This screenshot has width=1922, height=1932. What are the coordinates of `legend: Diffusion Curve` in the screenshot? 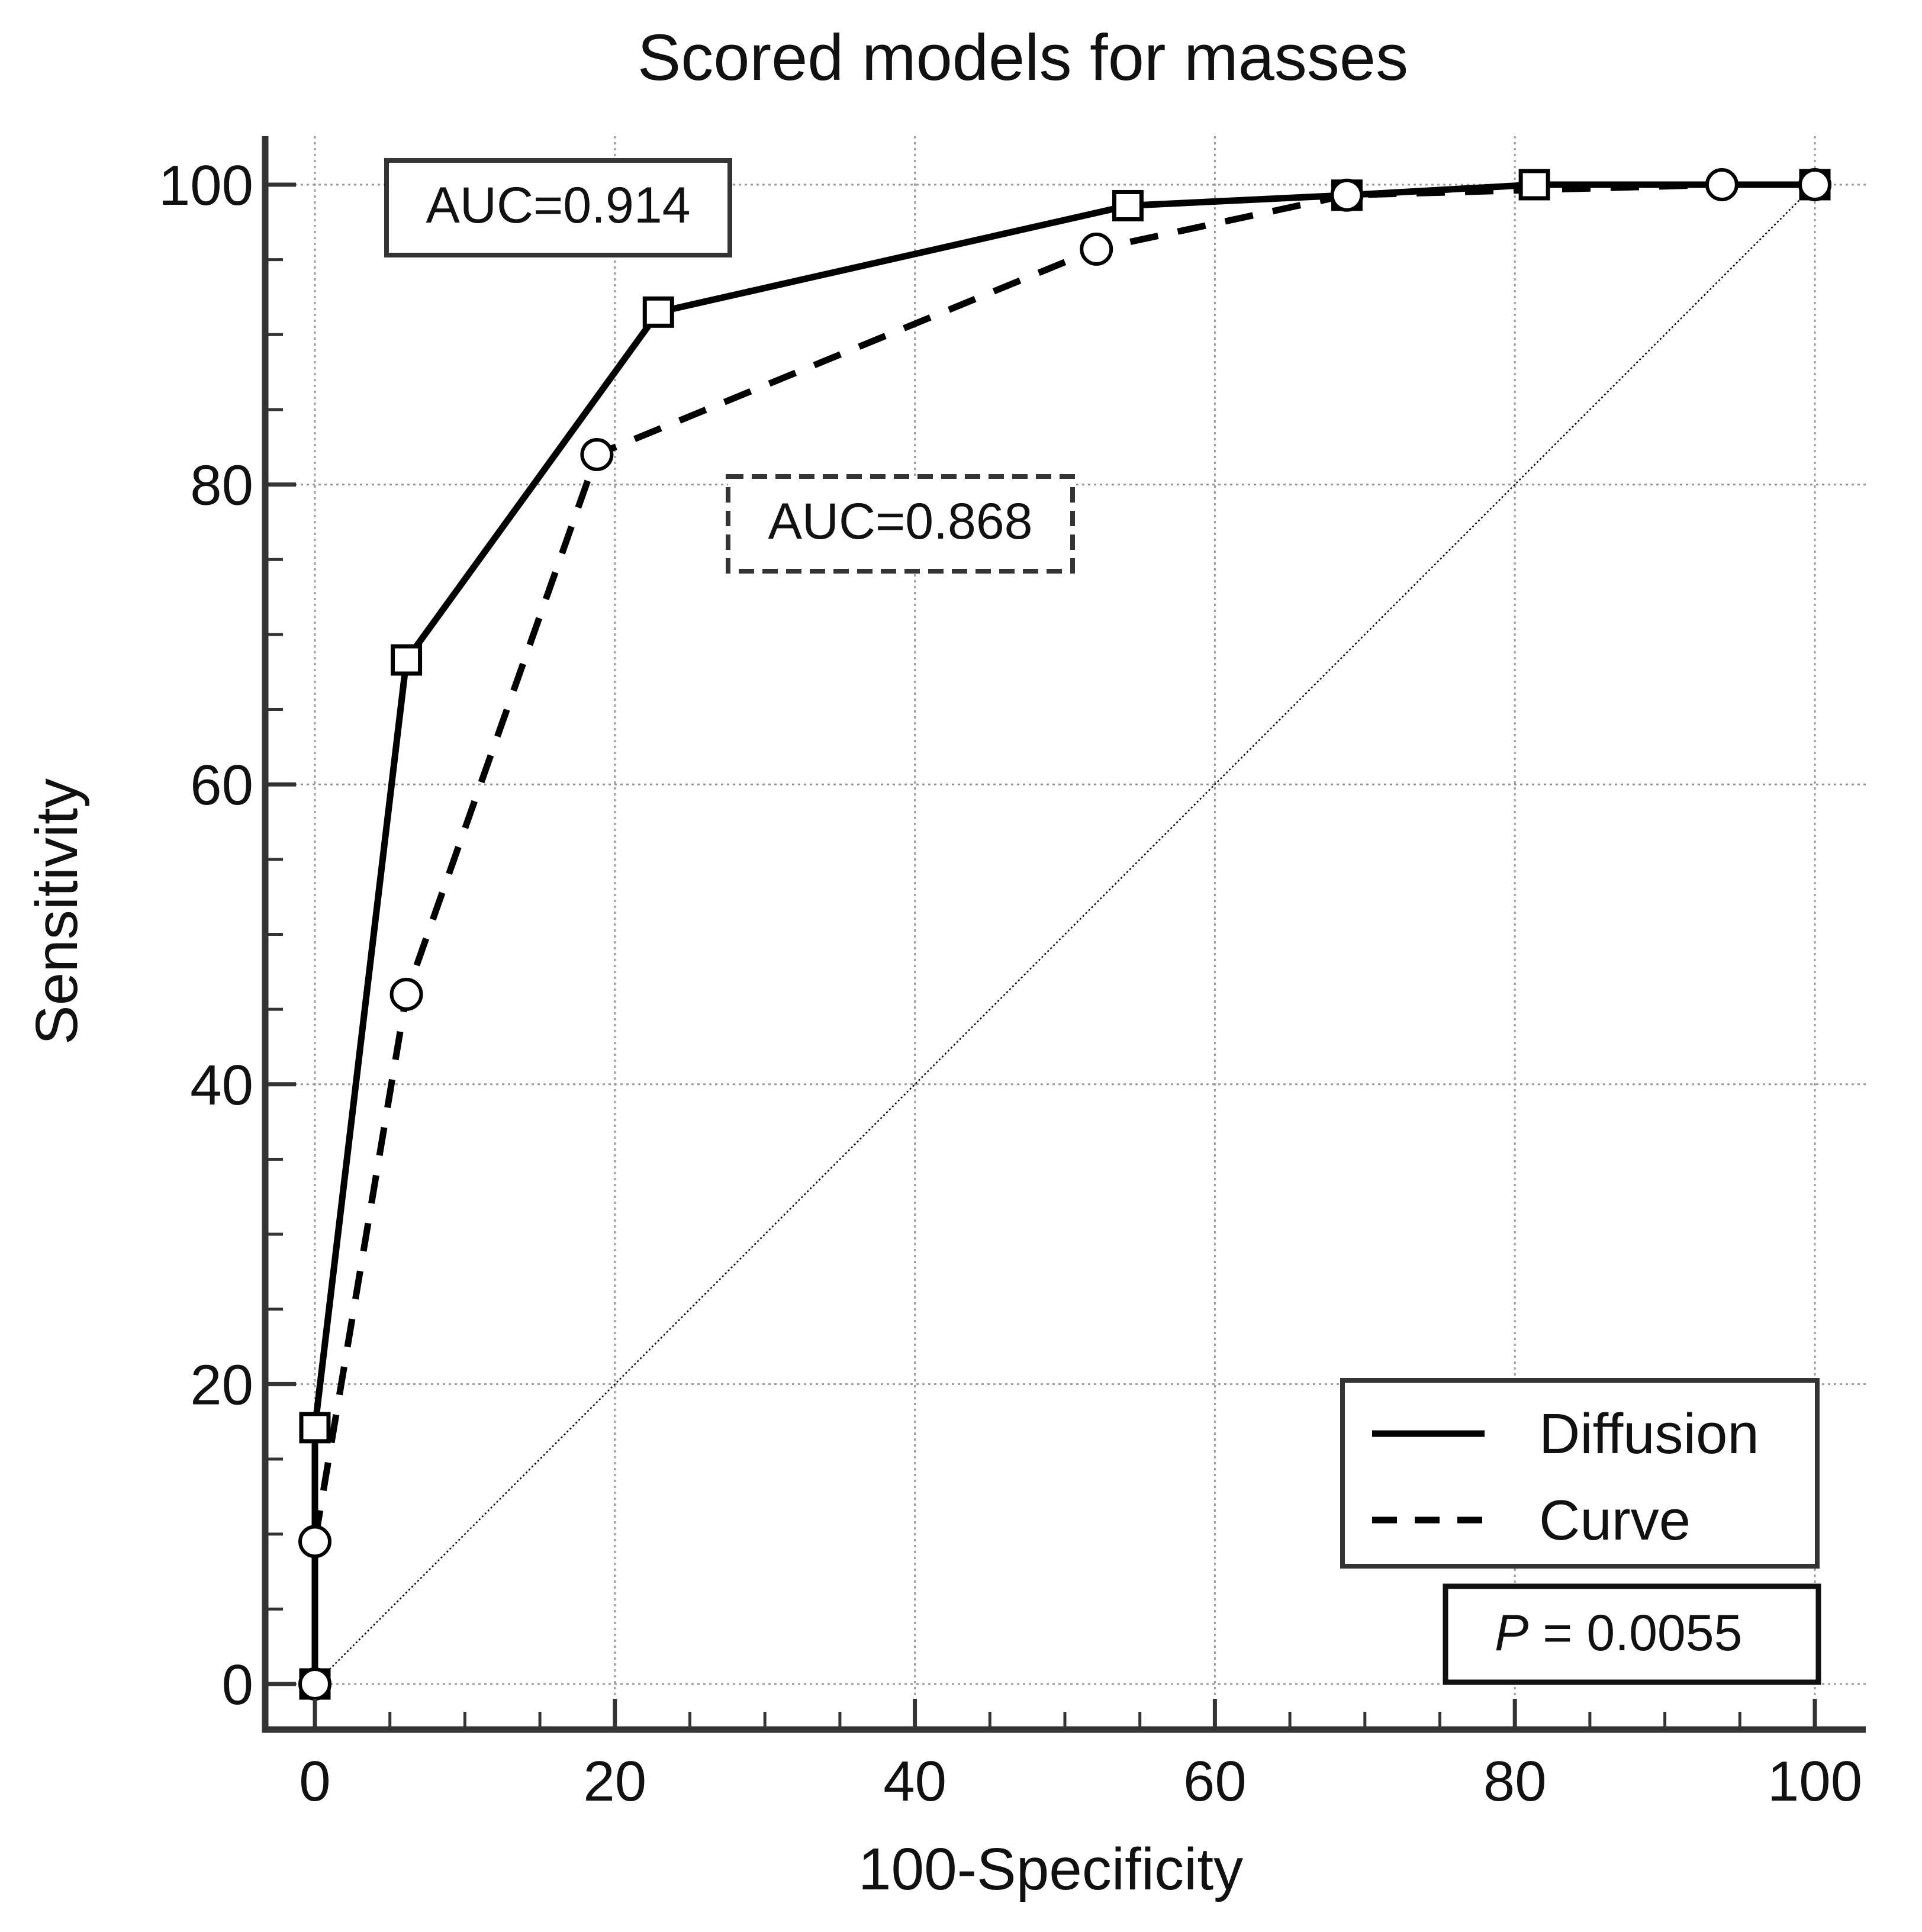 It's located at (1580, 1473).